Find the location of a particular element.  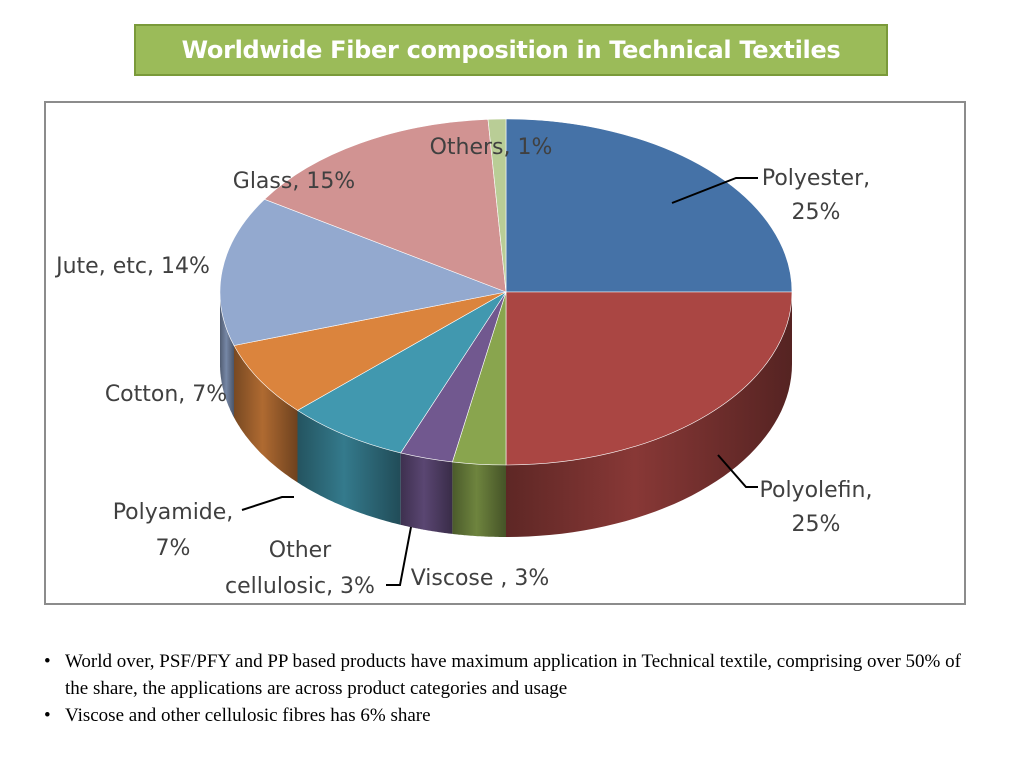

slice-label-glass: Glass, 15% is located at coordinates (294, 181).